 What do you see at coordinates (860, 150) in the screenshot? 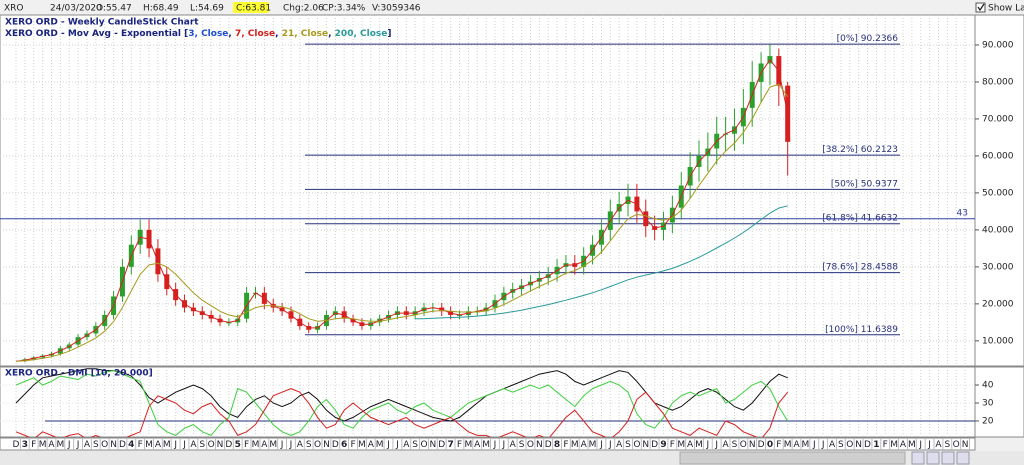
I see `fib-label: [38.2%] 60.2123` at bounding box center [860, 150].